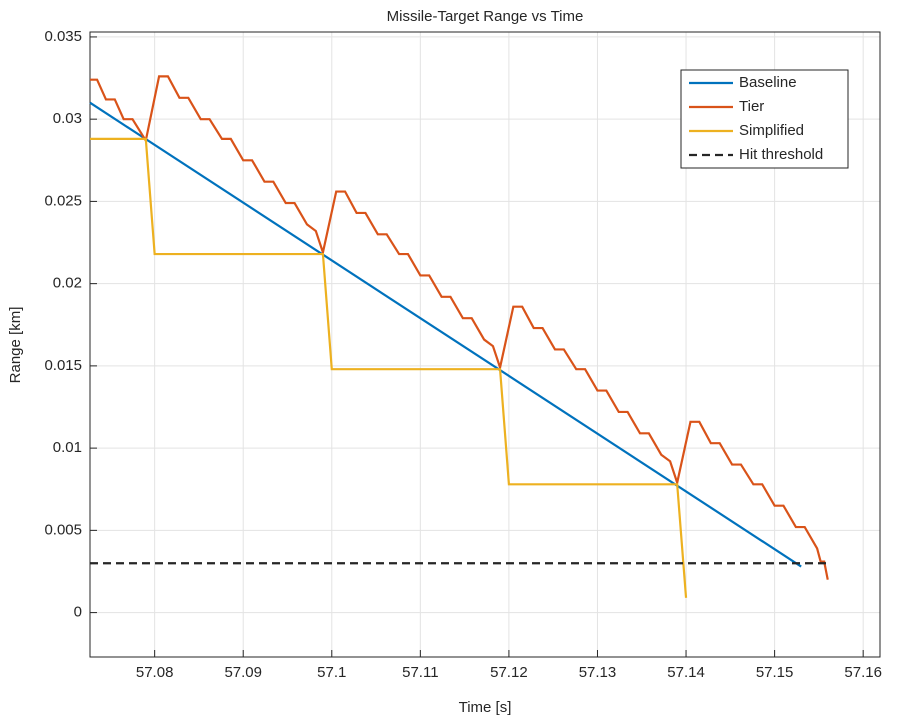  Describe the element at coordinates (63, 200) in the screenshot. I see `y-tick-label: 0.025` at that location.